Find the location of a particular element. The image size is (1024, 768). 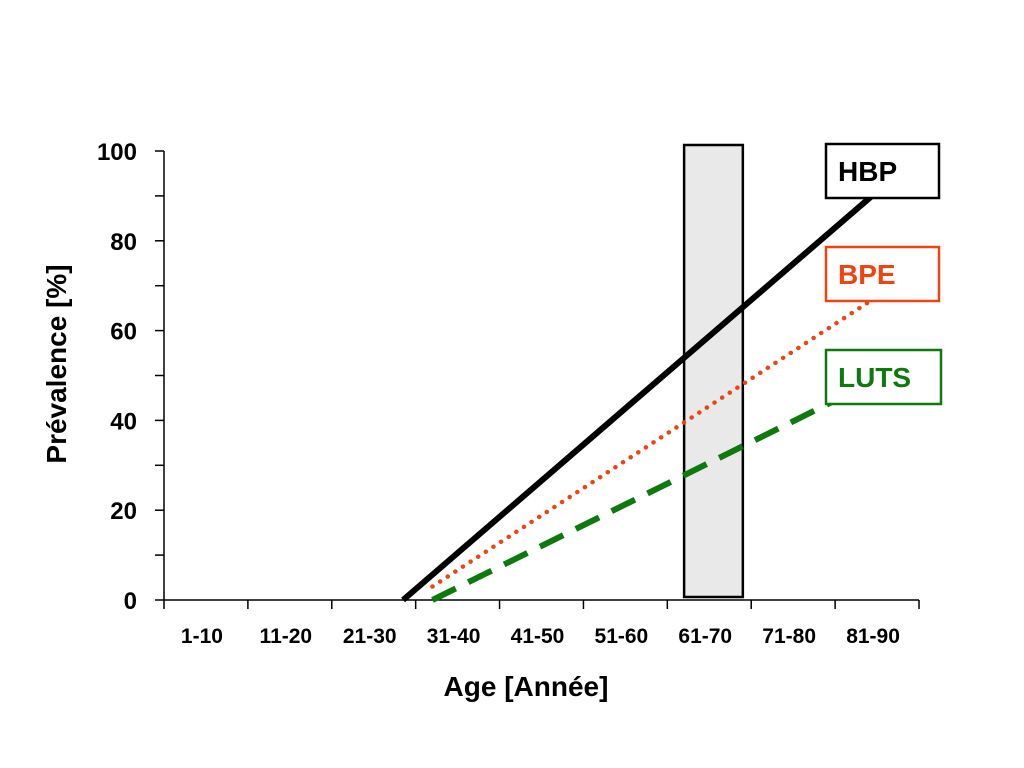

y-tick-label: 80 is located at coordinates (123, 242).